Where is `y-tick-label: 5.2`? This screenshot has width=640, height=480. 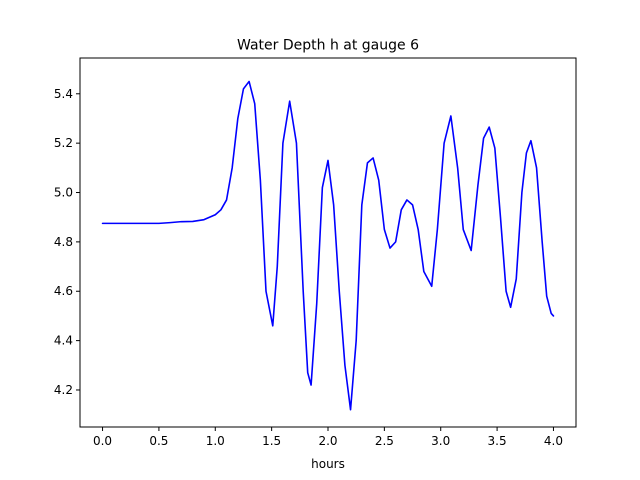 y-tick-label: 5.2 is located at coordinates (63, 143).